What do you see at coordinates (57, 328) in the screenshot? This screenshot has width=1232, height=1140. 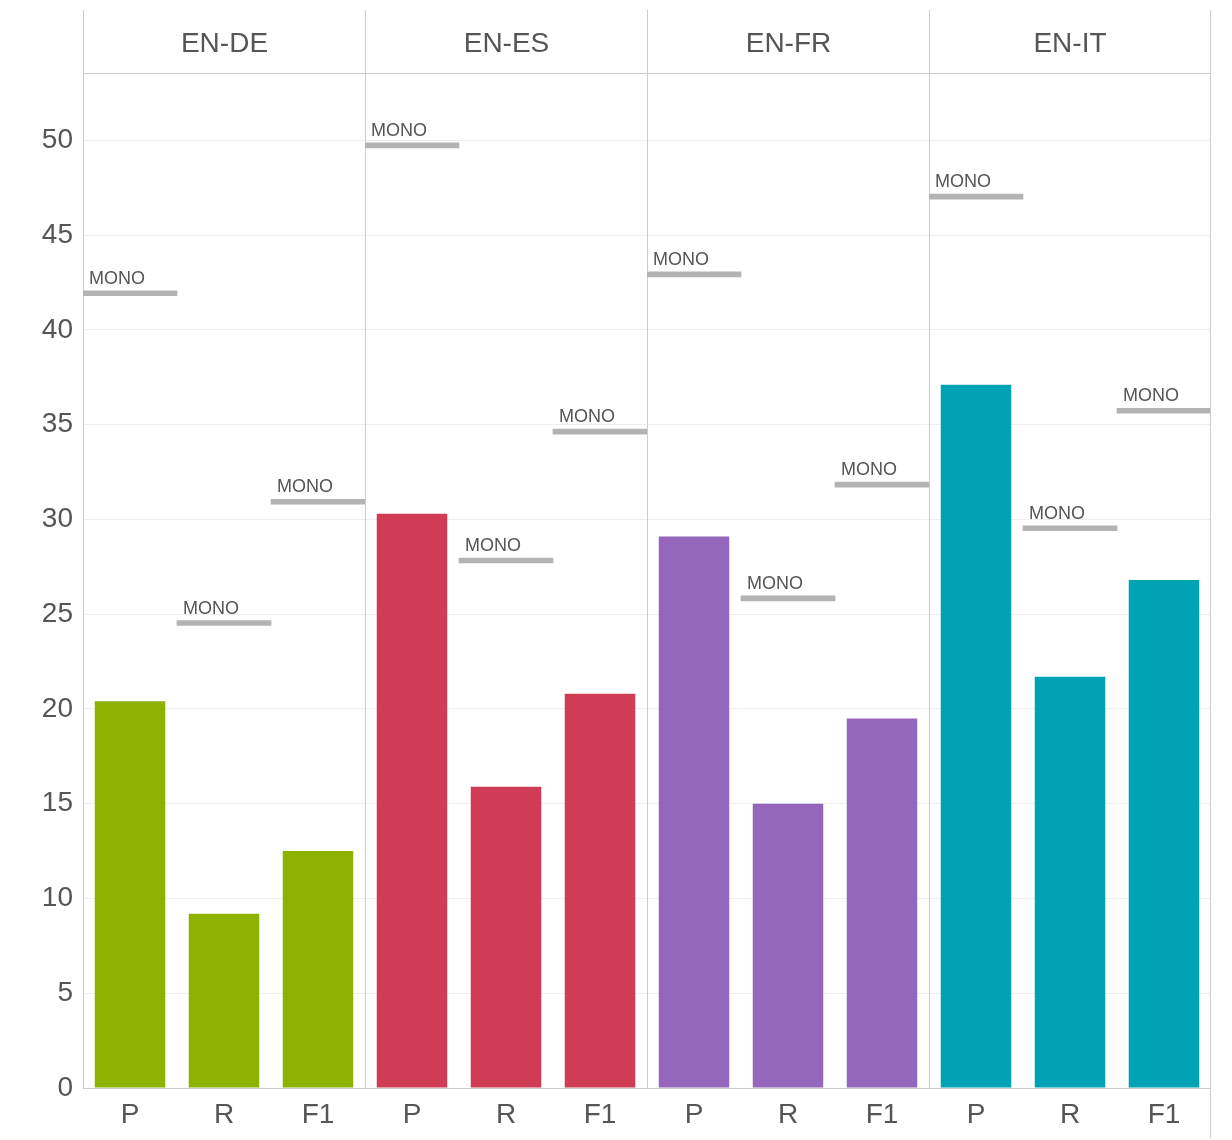 I see `y-tick-label: 40` at bounding box center [57, 328].